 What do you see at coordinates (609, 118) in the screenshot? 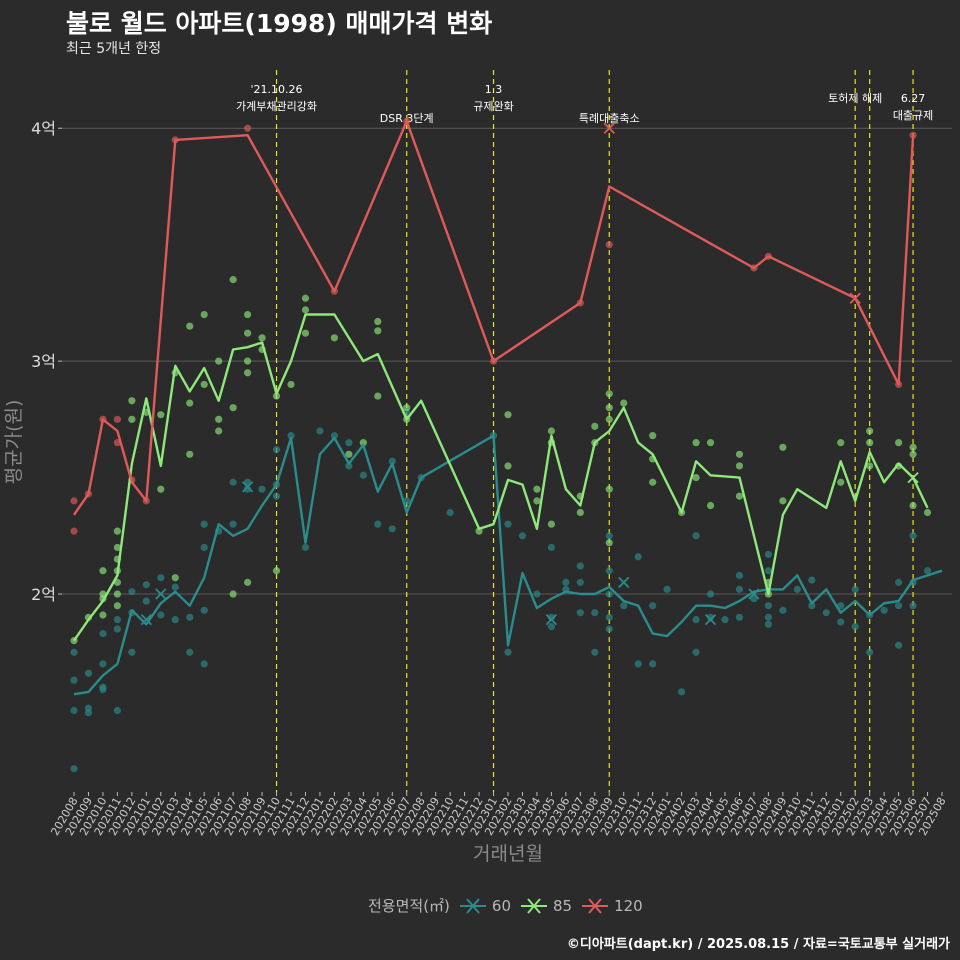
I see `event-label: 특례대출축소` at bounding box center [609, 118].